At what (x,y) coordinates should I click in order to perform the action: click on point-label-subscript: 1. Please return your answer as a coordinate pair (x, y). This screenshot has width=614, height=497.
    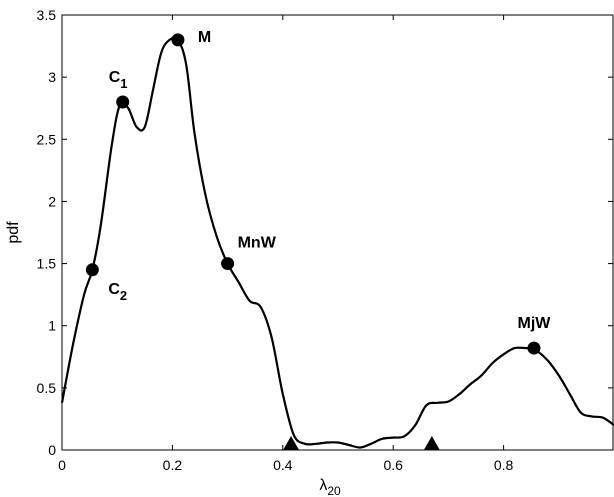
    Looking at the image, I should click on (123, 83).